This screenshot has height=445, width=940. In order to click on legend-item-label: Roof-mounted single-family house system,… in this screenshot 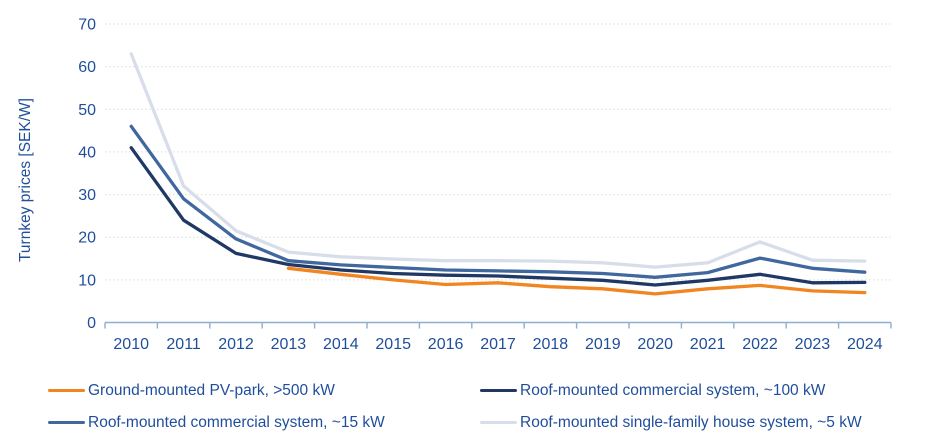, I will do `click(691, 423)`.